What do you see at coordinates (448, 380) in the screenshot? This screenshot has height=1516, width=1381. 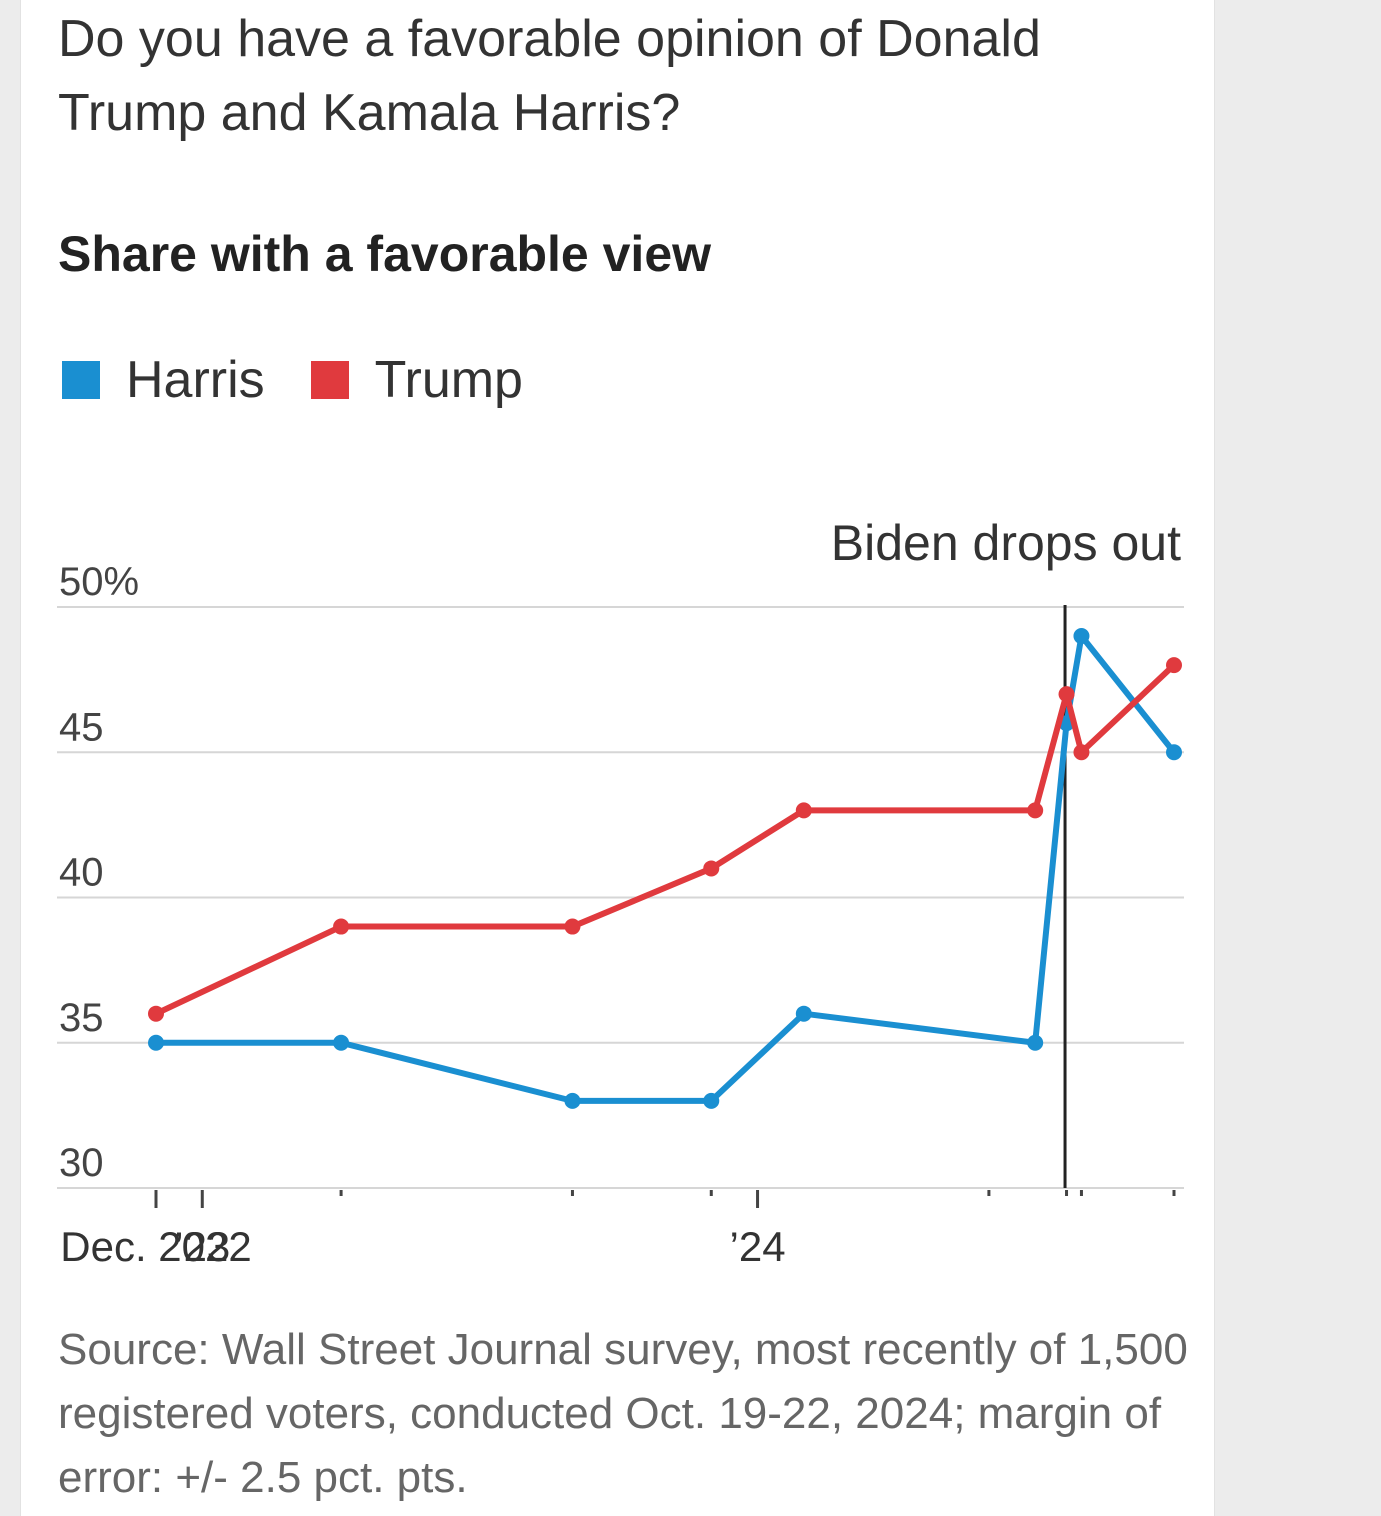 I see `legend-label-trump: Trump` at bounding box center [448, 380].